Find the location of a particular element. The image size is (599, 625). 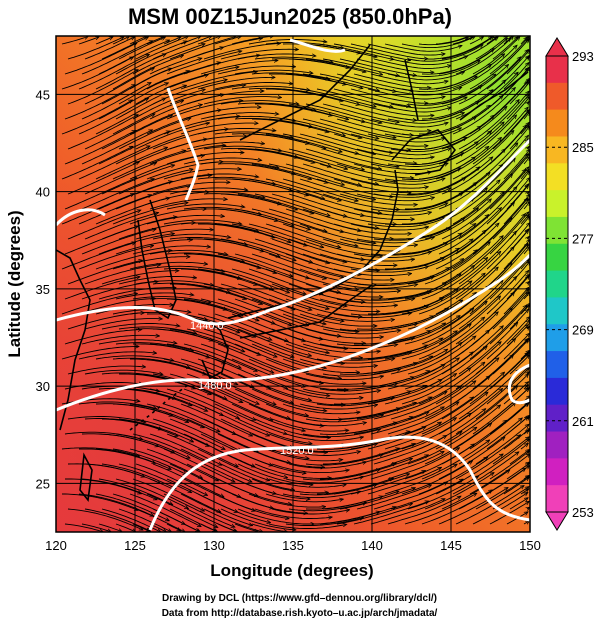

taiwan-coast is located at coordinates (86, 477).